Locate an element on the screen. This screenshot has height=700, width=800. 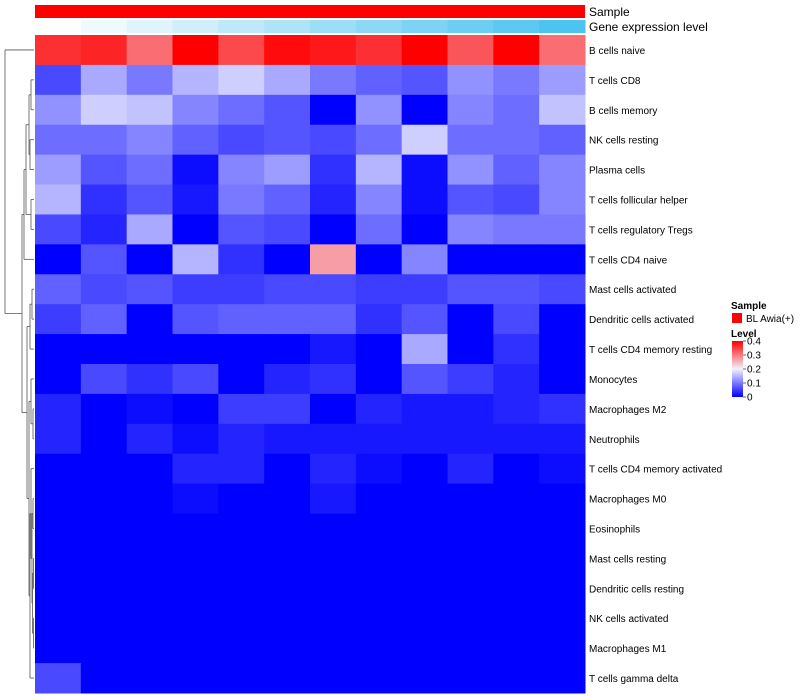
row-label: T cells CD4 memory resting is located at coordinates (650, 350).